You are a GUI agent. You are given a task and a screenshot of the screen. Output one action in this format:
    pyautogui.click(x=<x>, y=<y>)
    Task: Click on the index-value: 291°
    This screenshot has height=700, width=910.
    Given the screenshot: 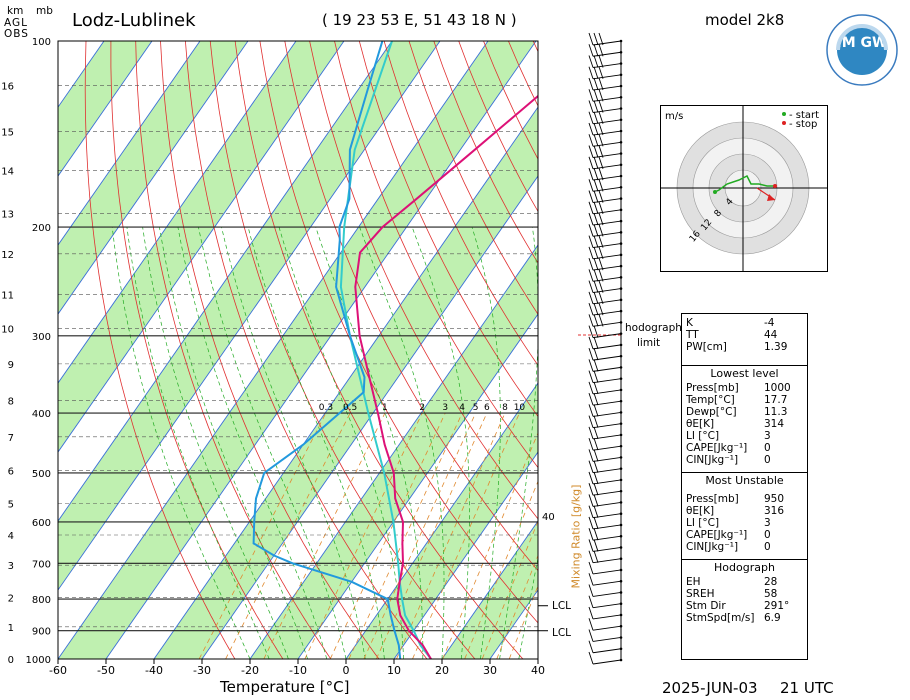 What is the action you would take?
    pyautogui.click(x=777, y=606)
    